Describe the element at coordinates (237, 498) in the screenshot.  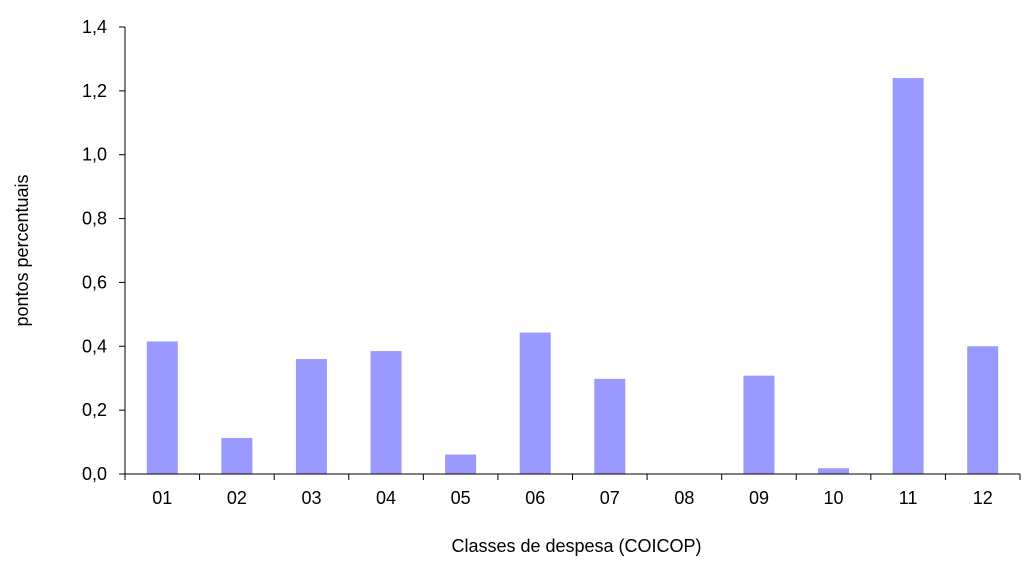
I see `x-tick-label: 02` at that location.